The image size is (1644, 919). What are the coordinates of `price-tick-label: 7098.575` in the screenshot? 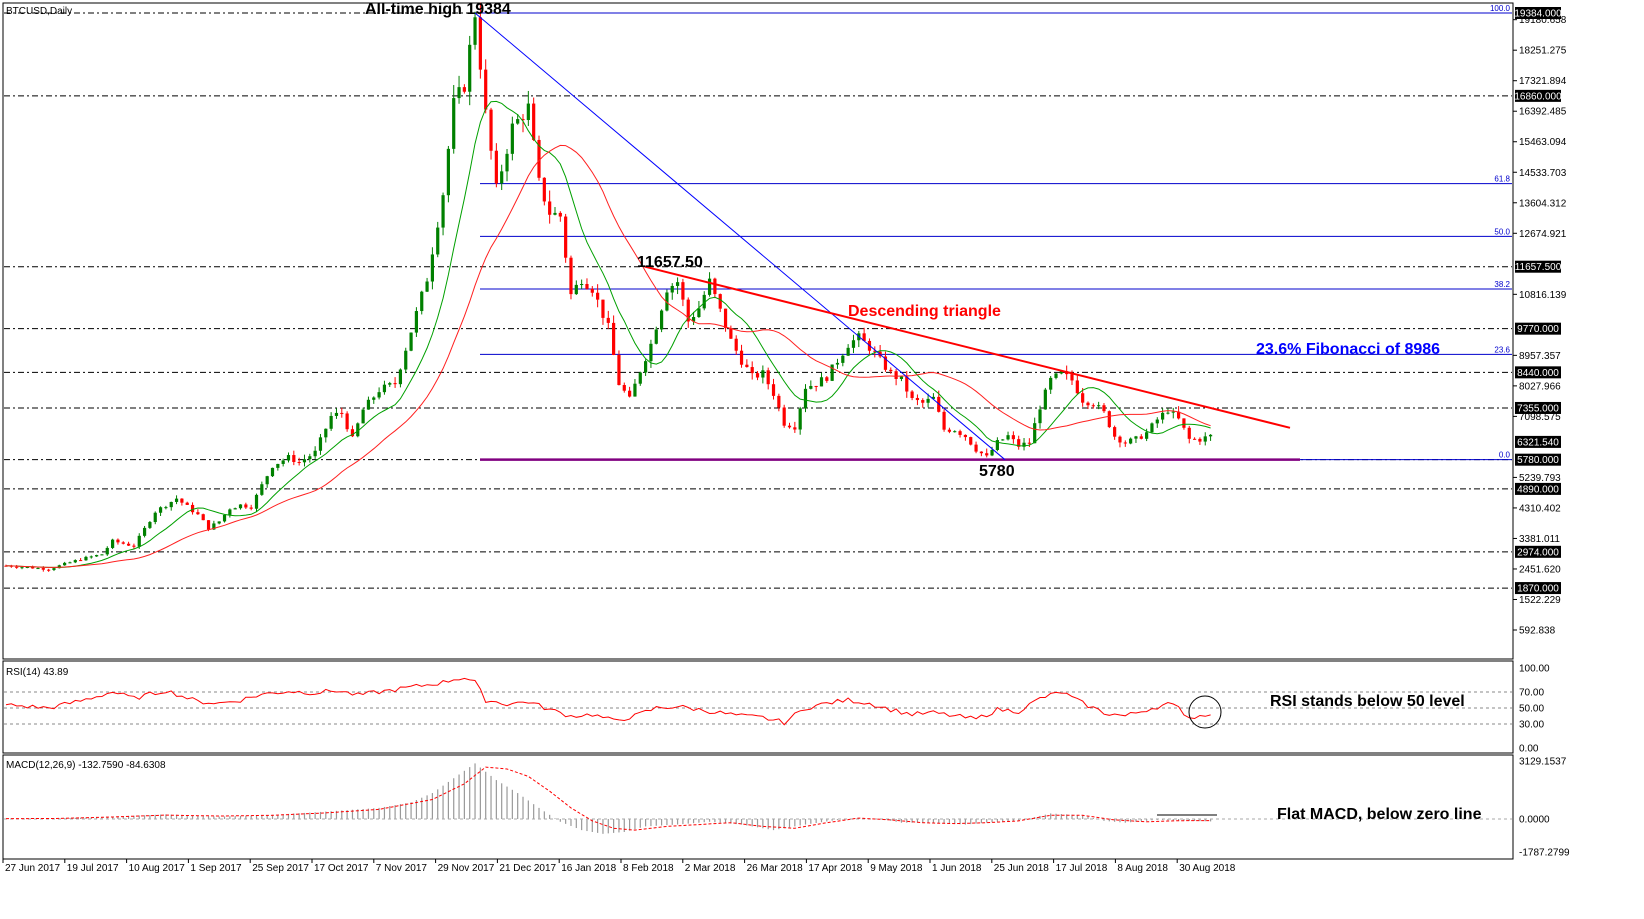 It's located at (1540, 417).